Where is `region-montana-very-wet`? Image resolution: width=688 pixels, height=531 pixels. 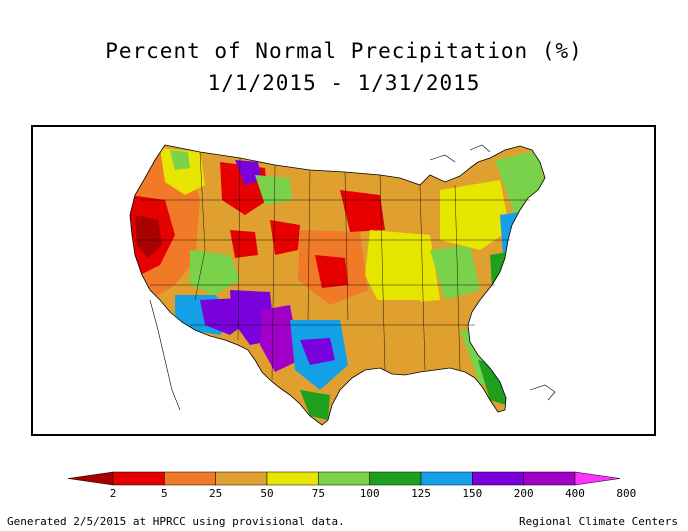 region-montana-very-wet is located at coordinates (248, 172).